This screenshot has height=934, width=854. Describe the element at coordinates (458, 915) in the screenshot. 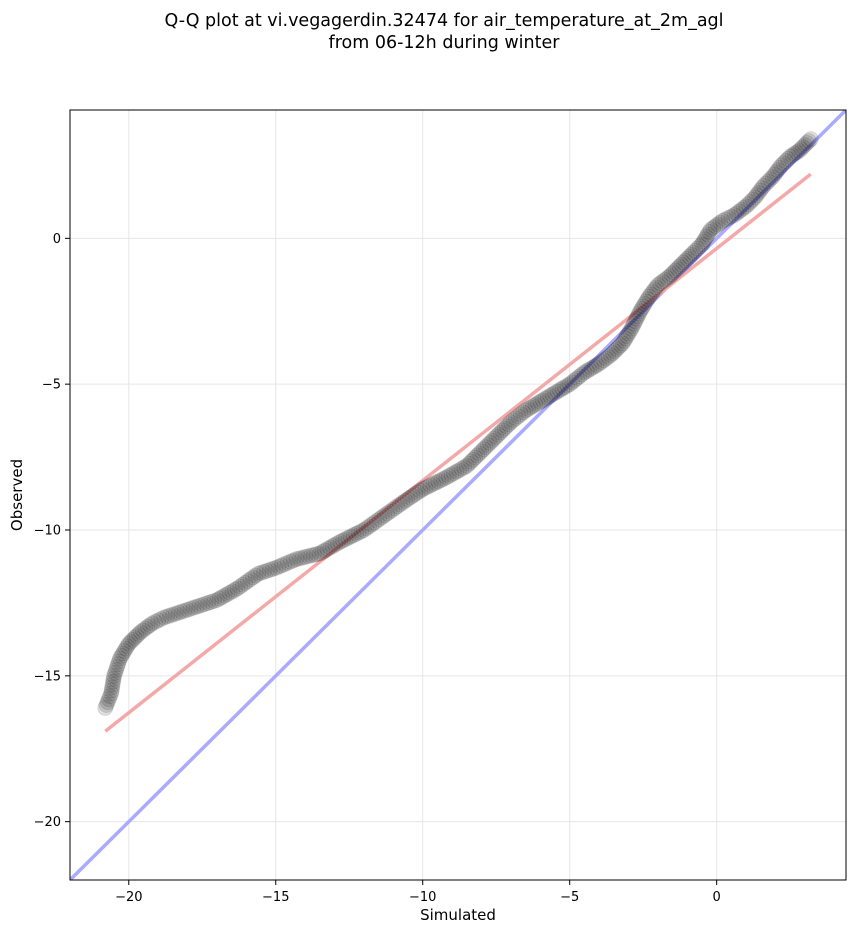

I see `x-axis-label: Simulated` at that location.